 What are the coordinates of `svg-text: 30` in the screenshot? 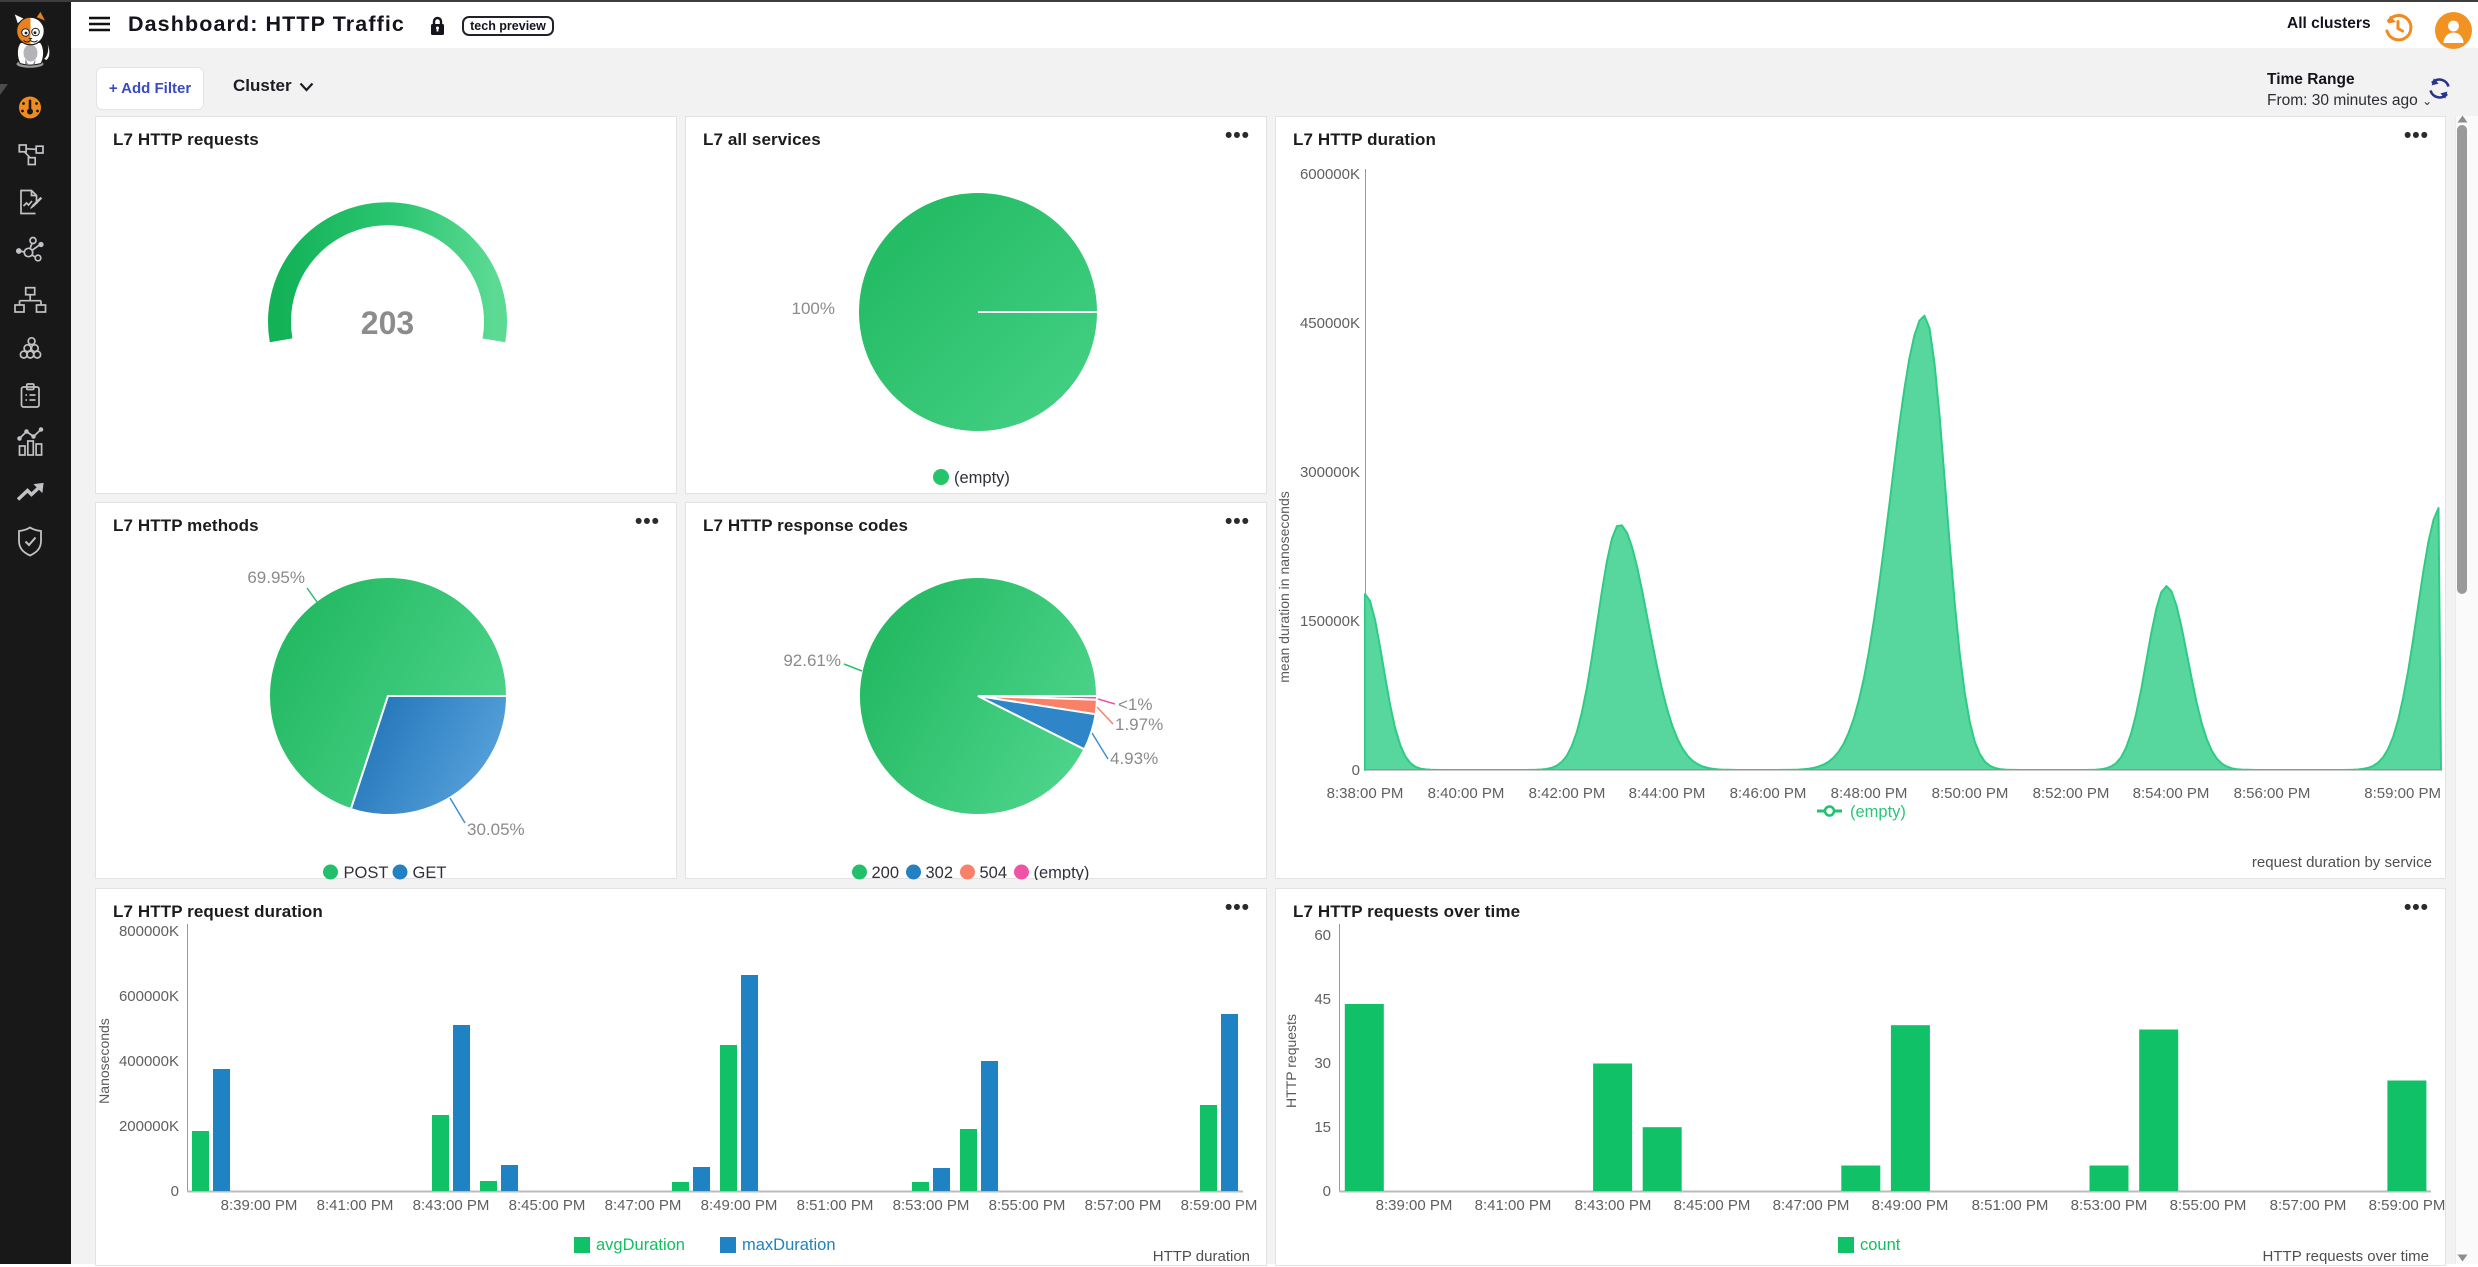 It's located at (1322, 1063).